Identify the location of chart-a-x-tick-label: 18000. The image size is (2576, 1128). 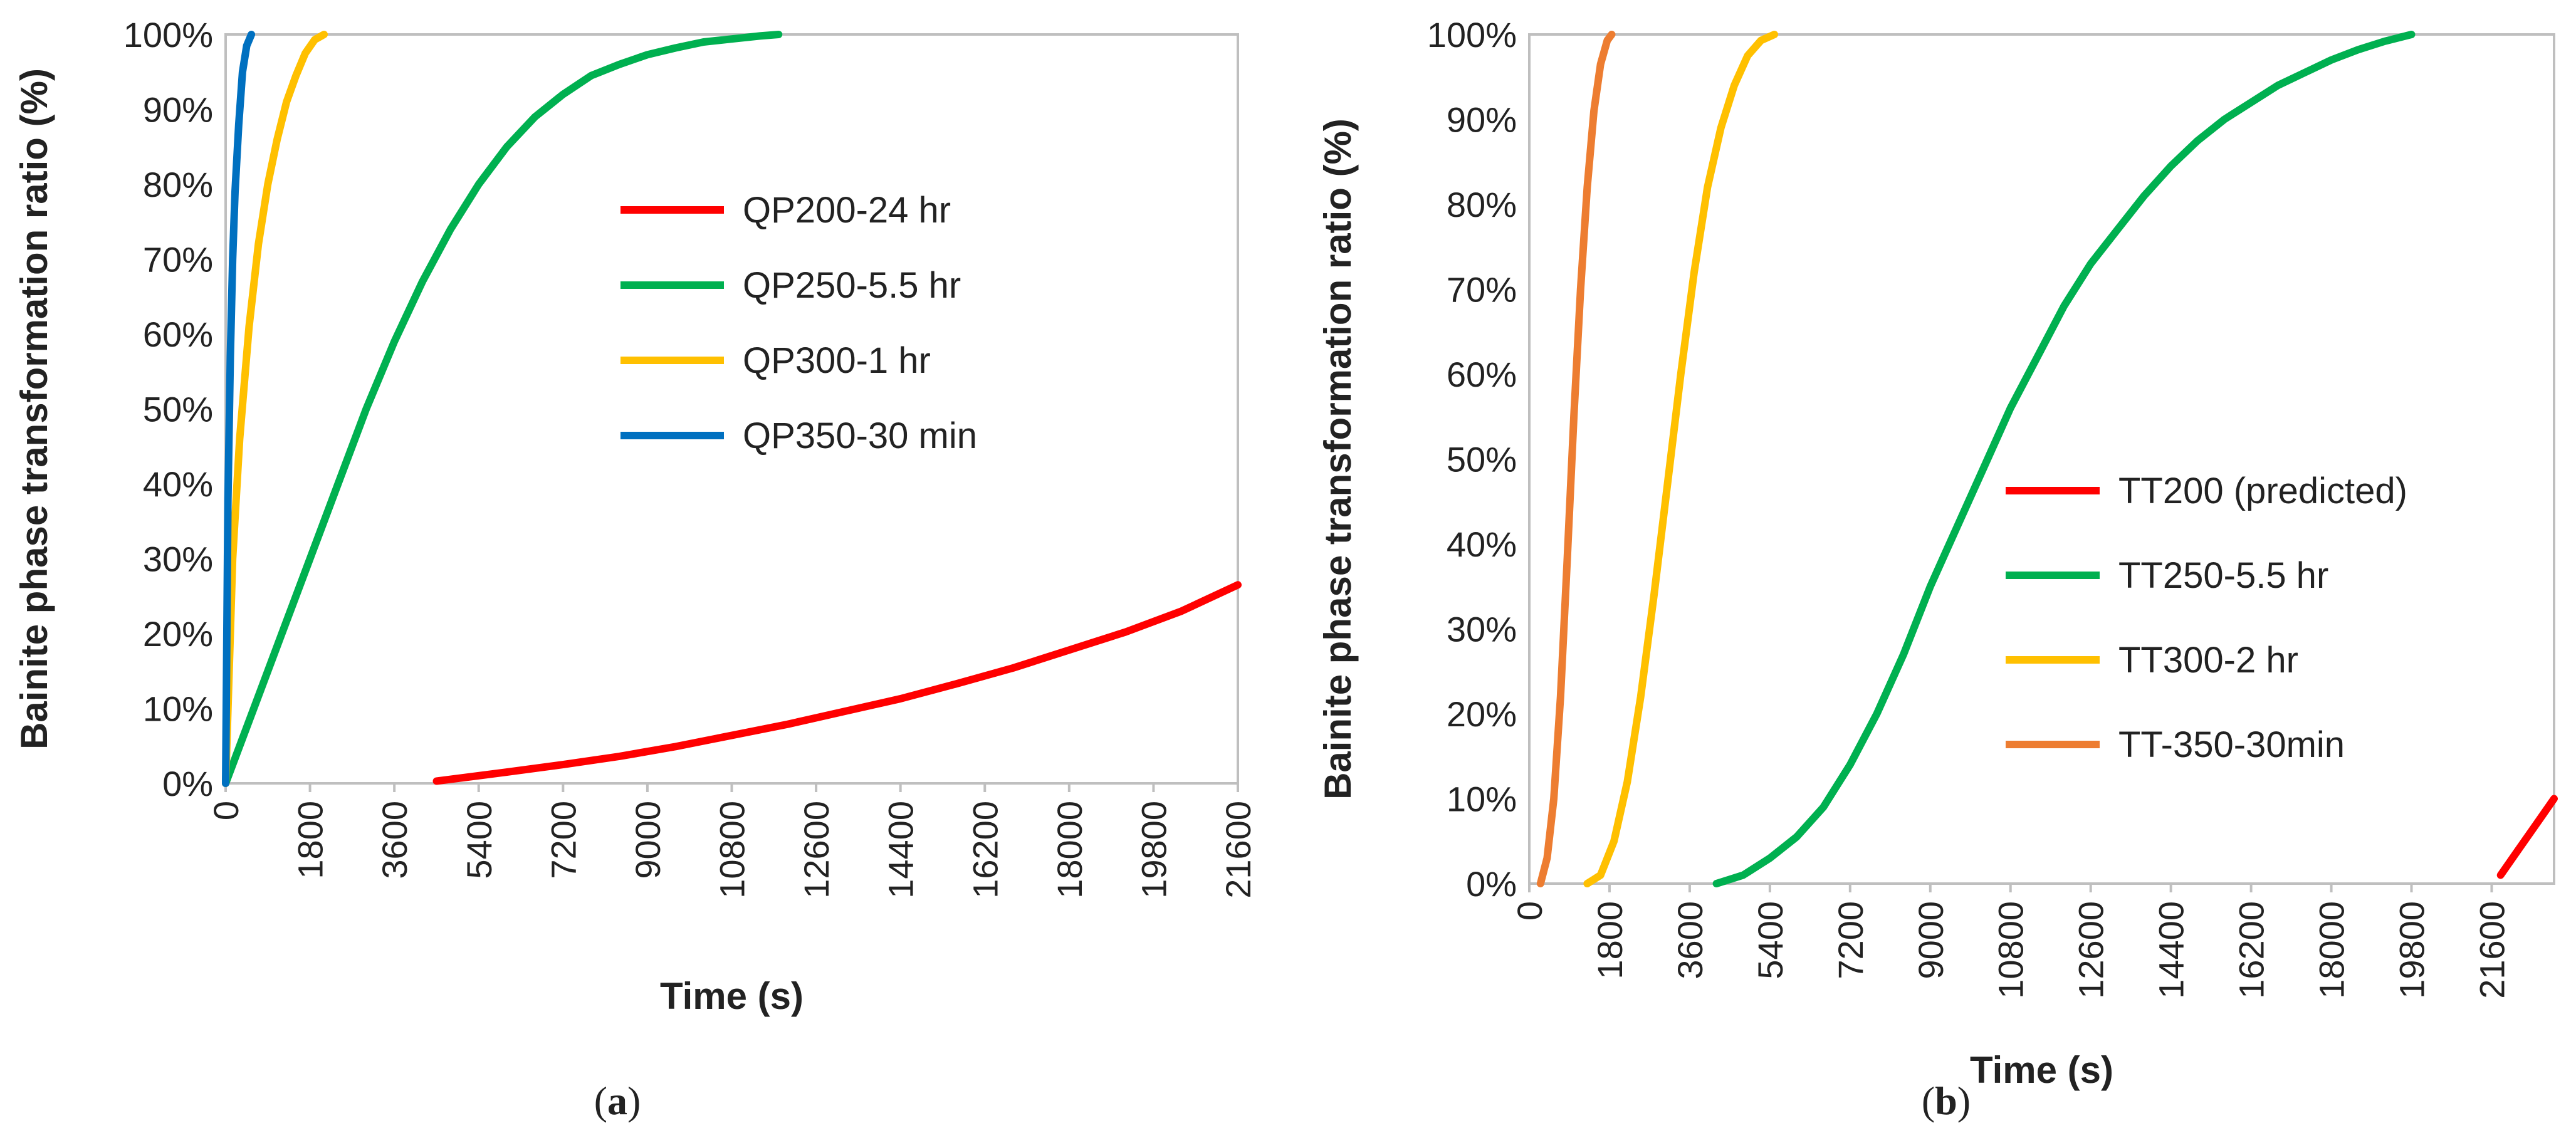
(1069, 850).